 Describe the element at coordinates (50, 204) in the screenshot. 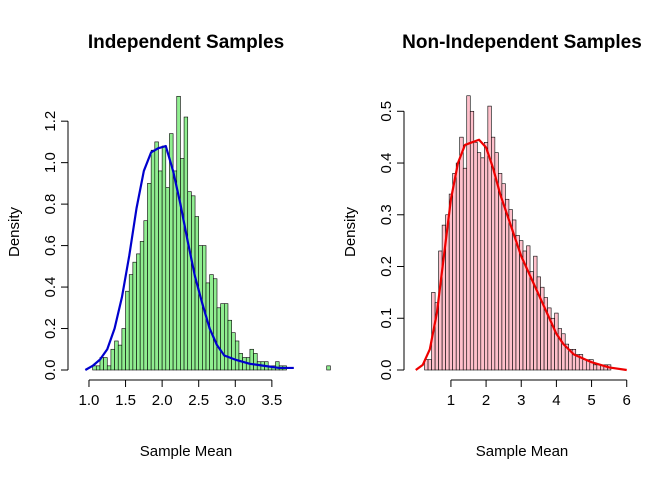

I see `y-tick-label: 0.8` at that location.